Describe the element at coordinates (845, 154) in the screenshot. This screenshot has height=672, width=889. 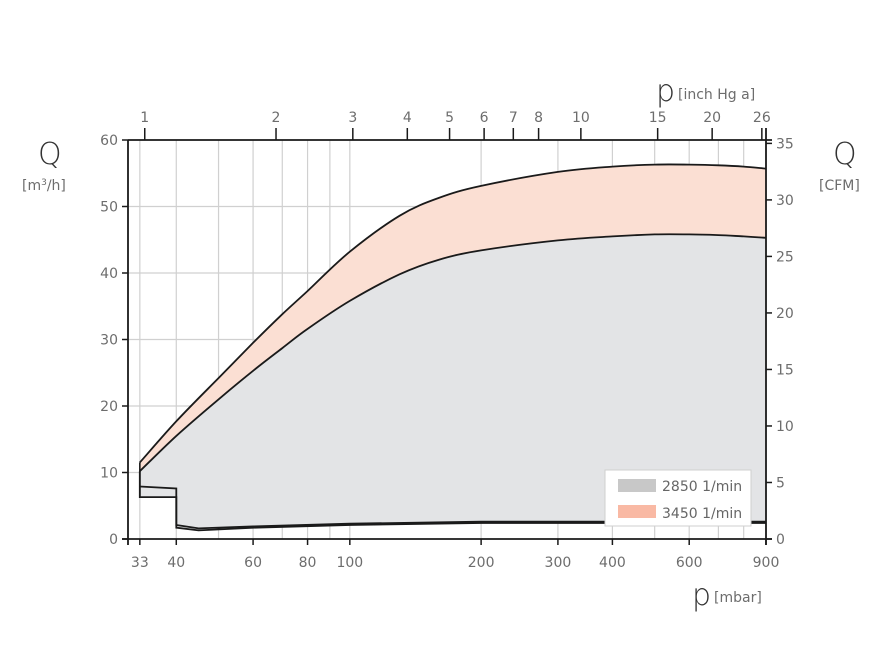
I see `y-right-symbol: Q` at that location.